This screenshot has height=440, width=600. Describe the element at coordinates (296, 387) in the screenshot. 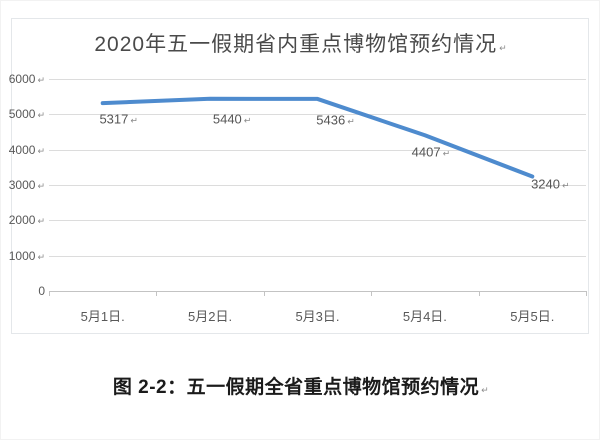

I see `figure-caption-text: 图 2-2：五一假期全省重点博物馆预约情况` at that location.